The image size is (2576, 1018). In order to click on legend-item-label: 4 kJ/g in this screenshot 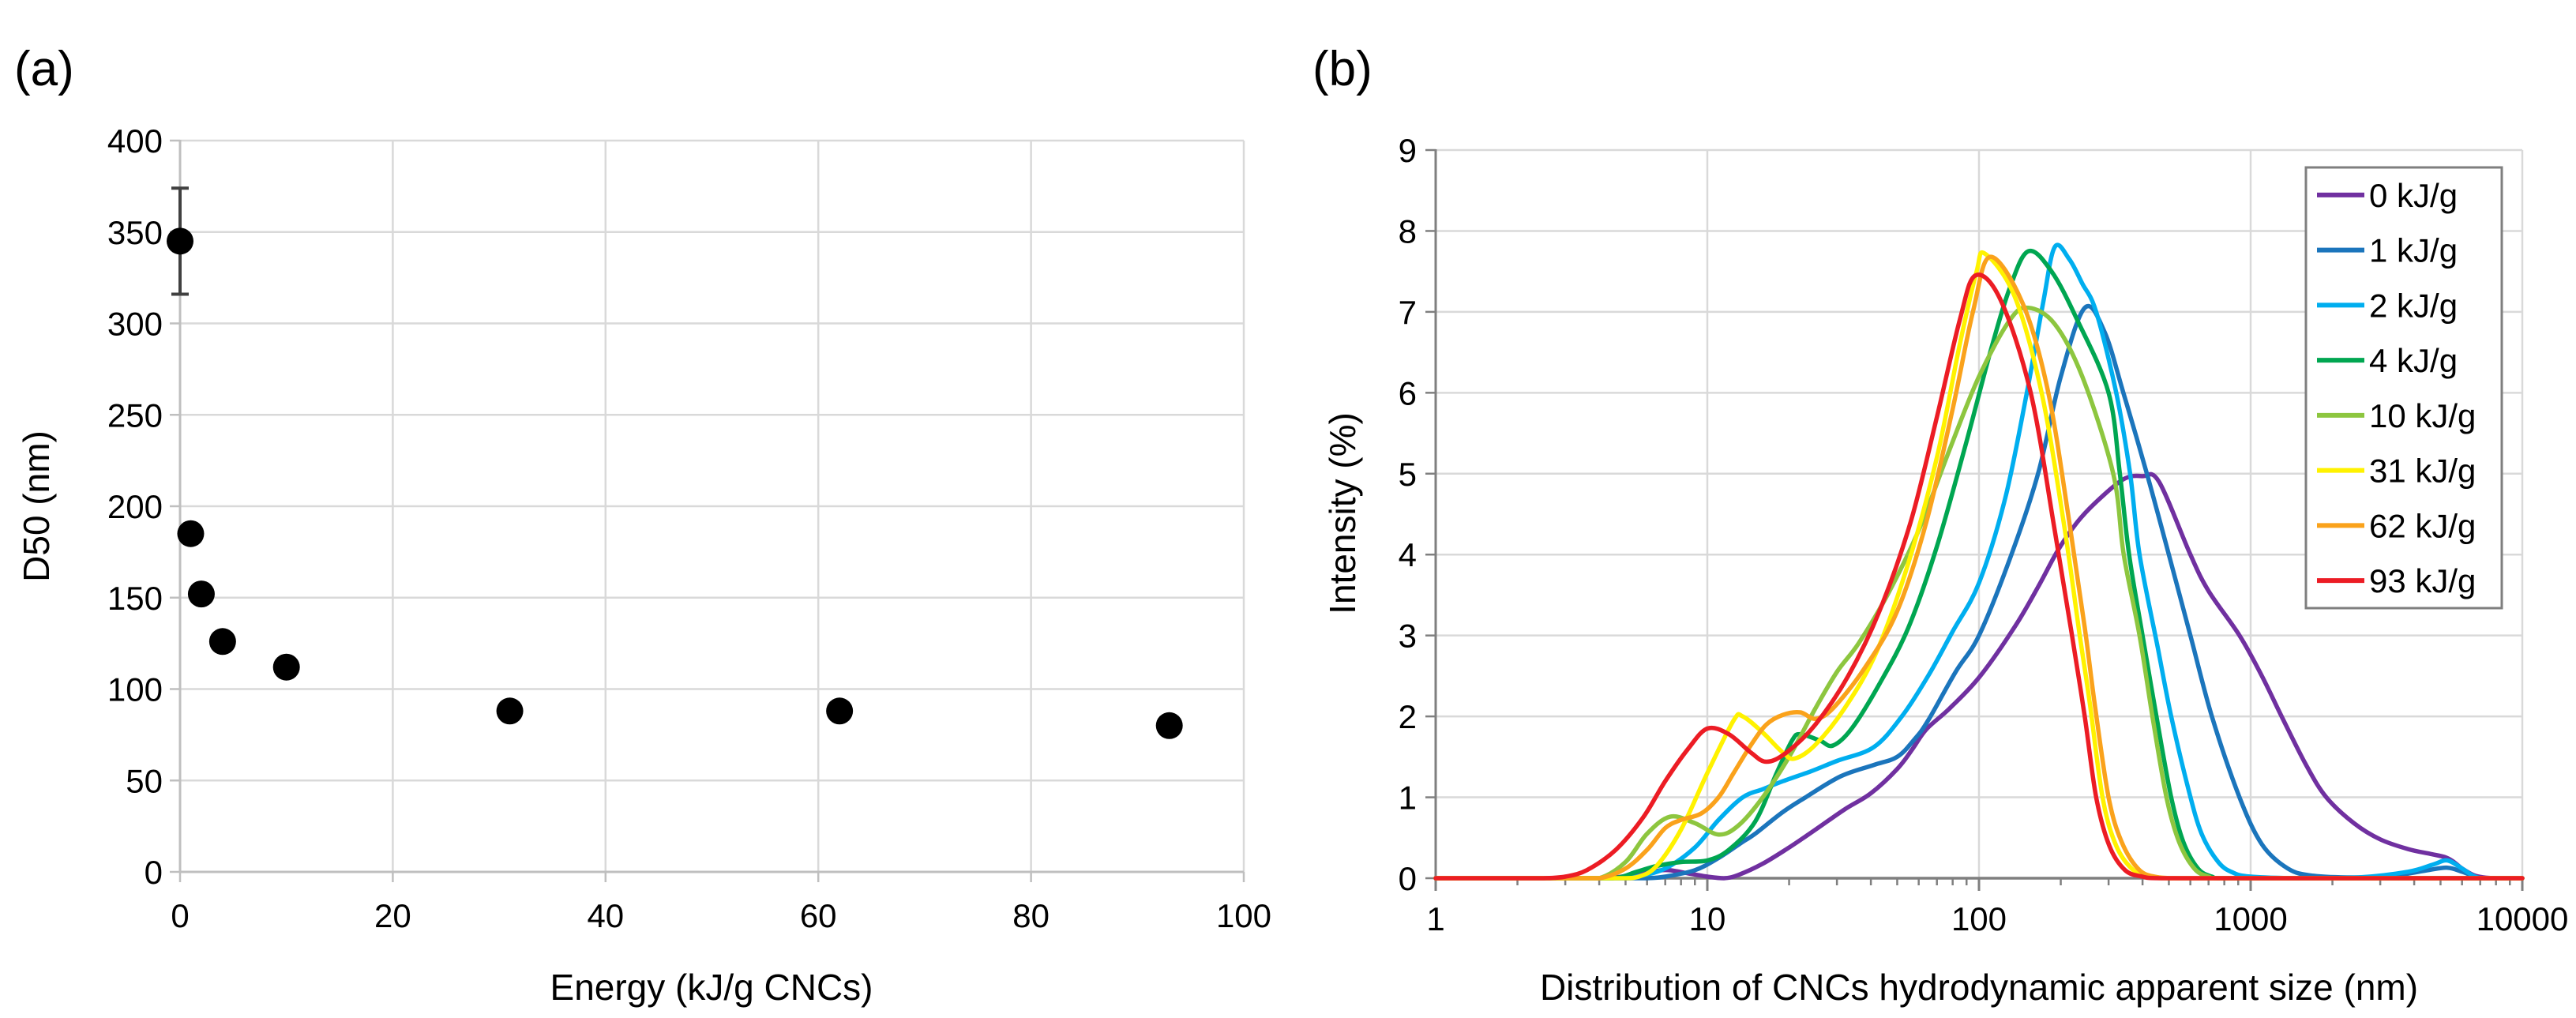, I will do `click(2413, 360)`.